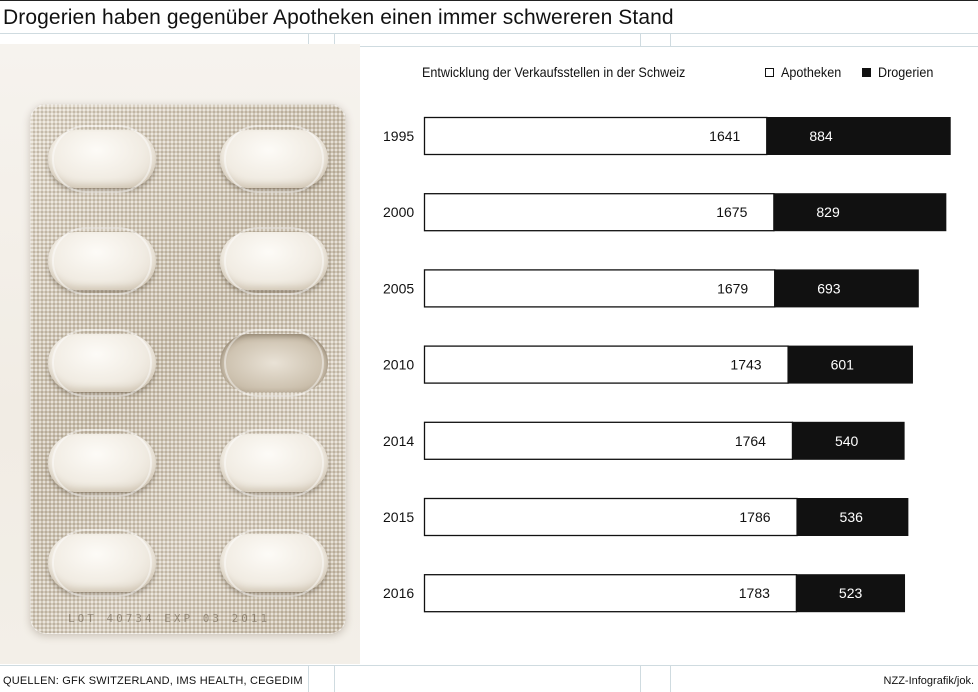 The image size is (978, 692). Describe the element at coordinates (811, 72) in the screenshot. I see `legend-label: Apotheken` at that location.